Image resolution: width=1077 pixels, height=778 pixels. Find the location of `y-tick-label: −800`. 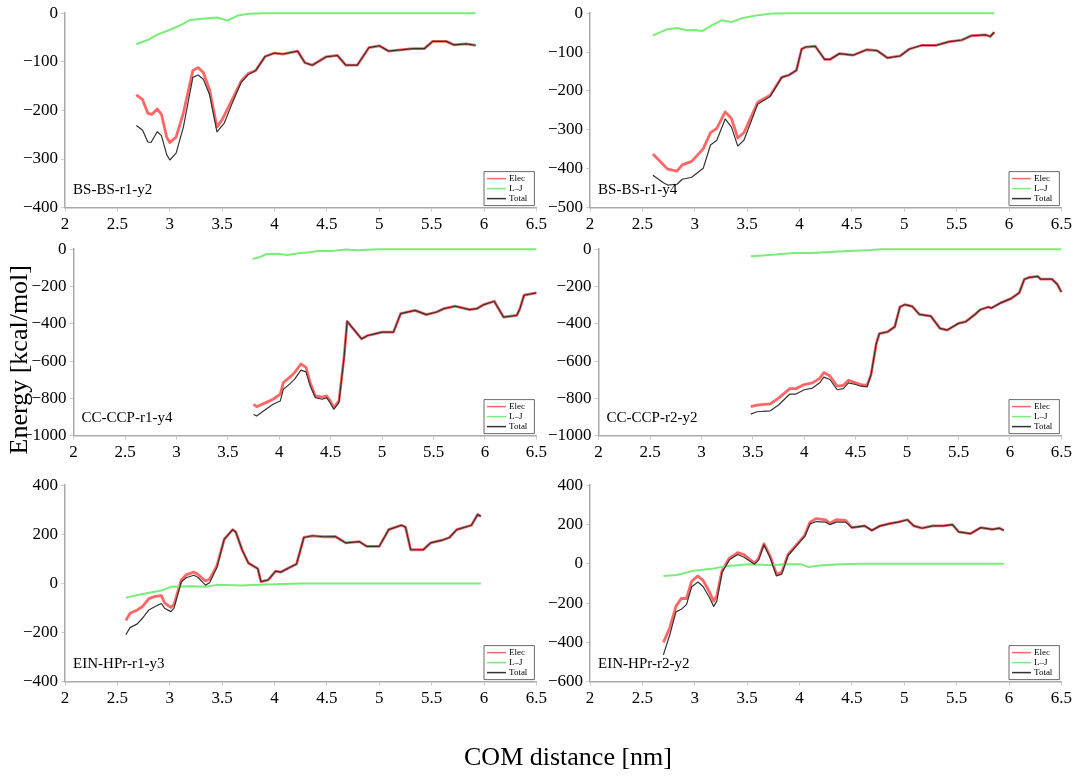

y-tick-label: −800 is located at coordinates (49, 397).